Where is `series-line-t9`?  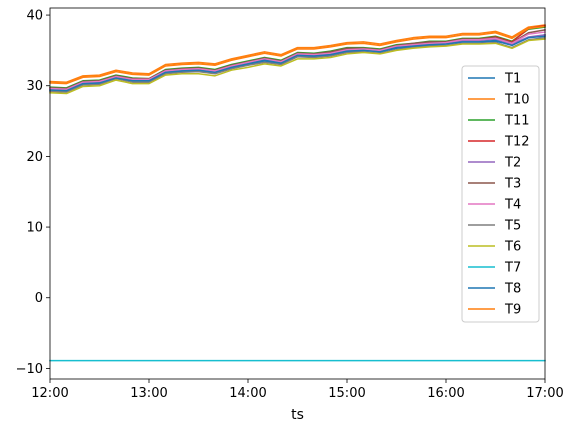 series-line-t9 is located at coordinates (297, 55).